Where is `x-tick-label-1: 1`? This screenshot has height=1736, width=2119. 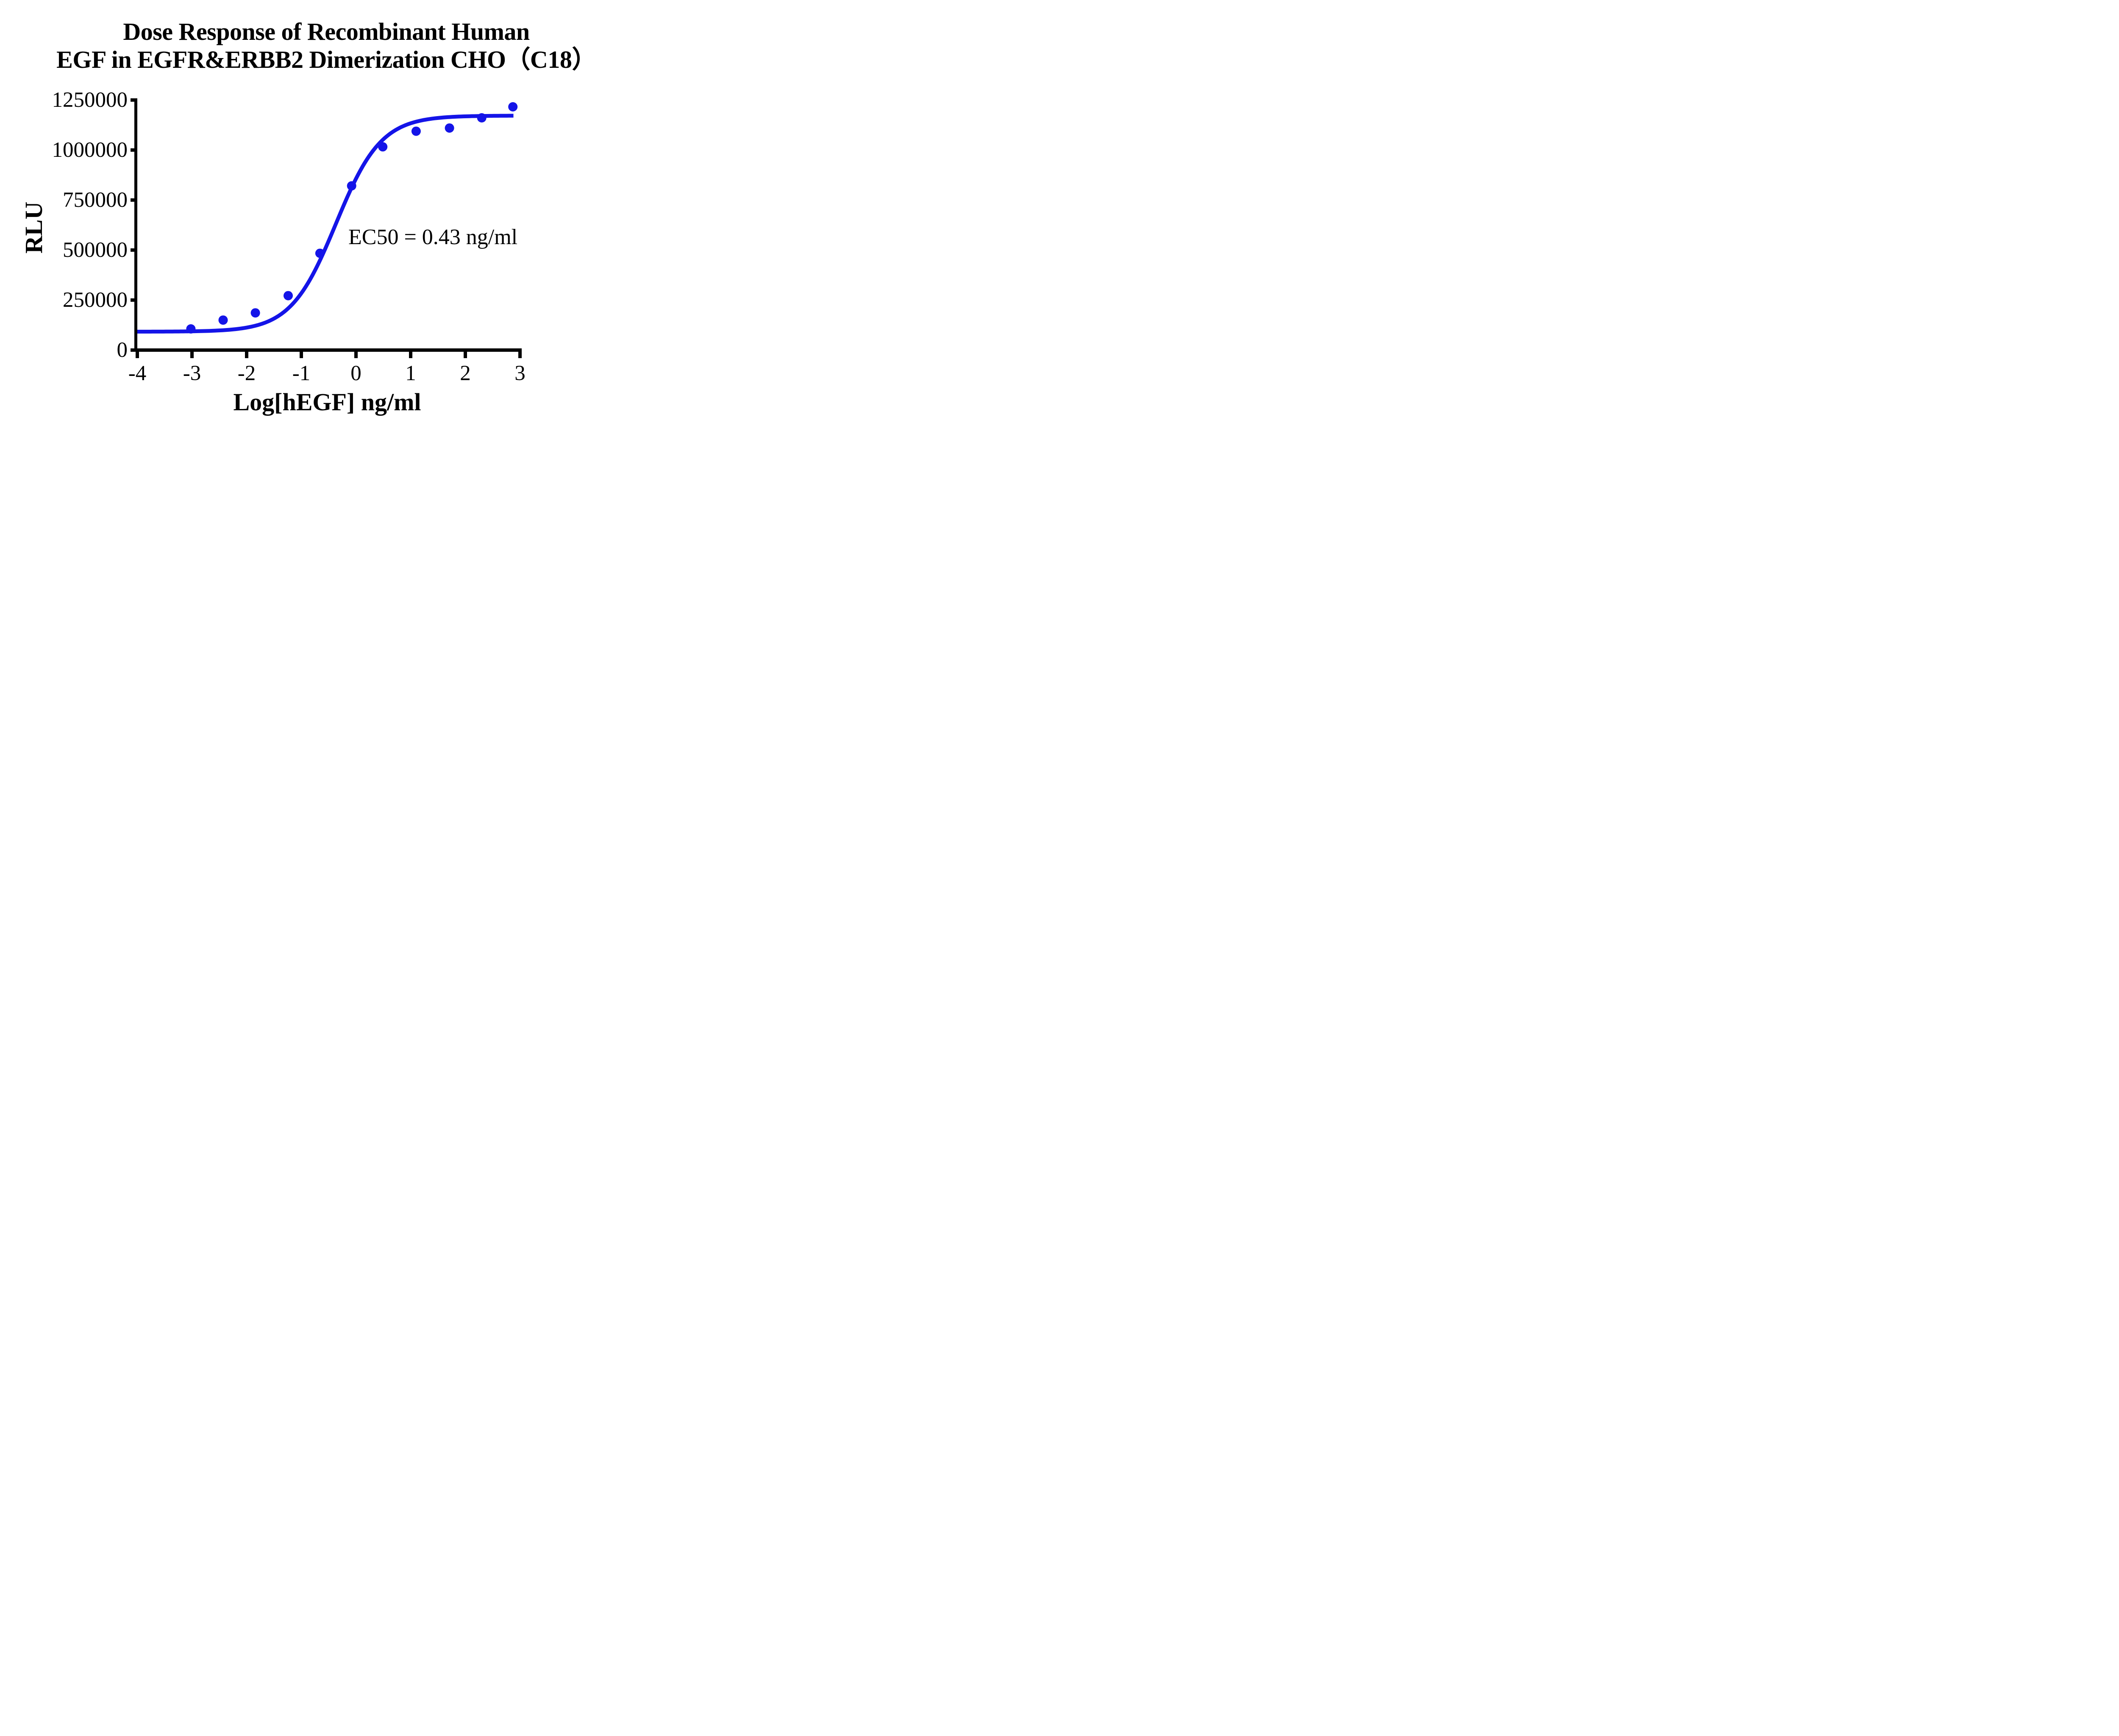
x-tick-label-1: 1 is located at coordinates (411, 373).